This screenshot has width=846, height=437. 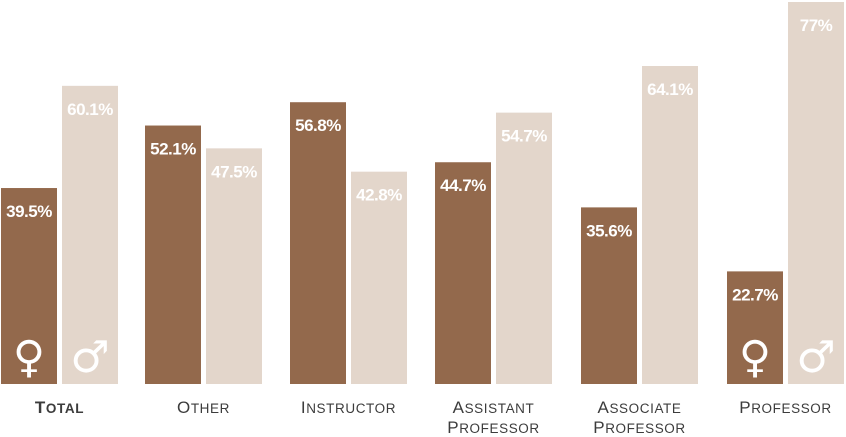 What do you see at coordinates (65, 408) in the screenshot?
I see `category-rest: OTAL` at bounding box center [65, 408].